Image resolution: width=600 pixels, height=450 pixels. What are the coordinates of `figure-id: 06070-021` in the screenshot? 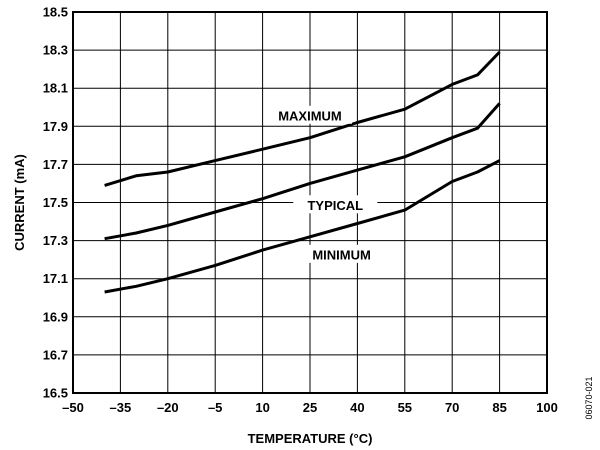 It's located at (589, 397).